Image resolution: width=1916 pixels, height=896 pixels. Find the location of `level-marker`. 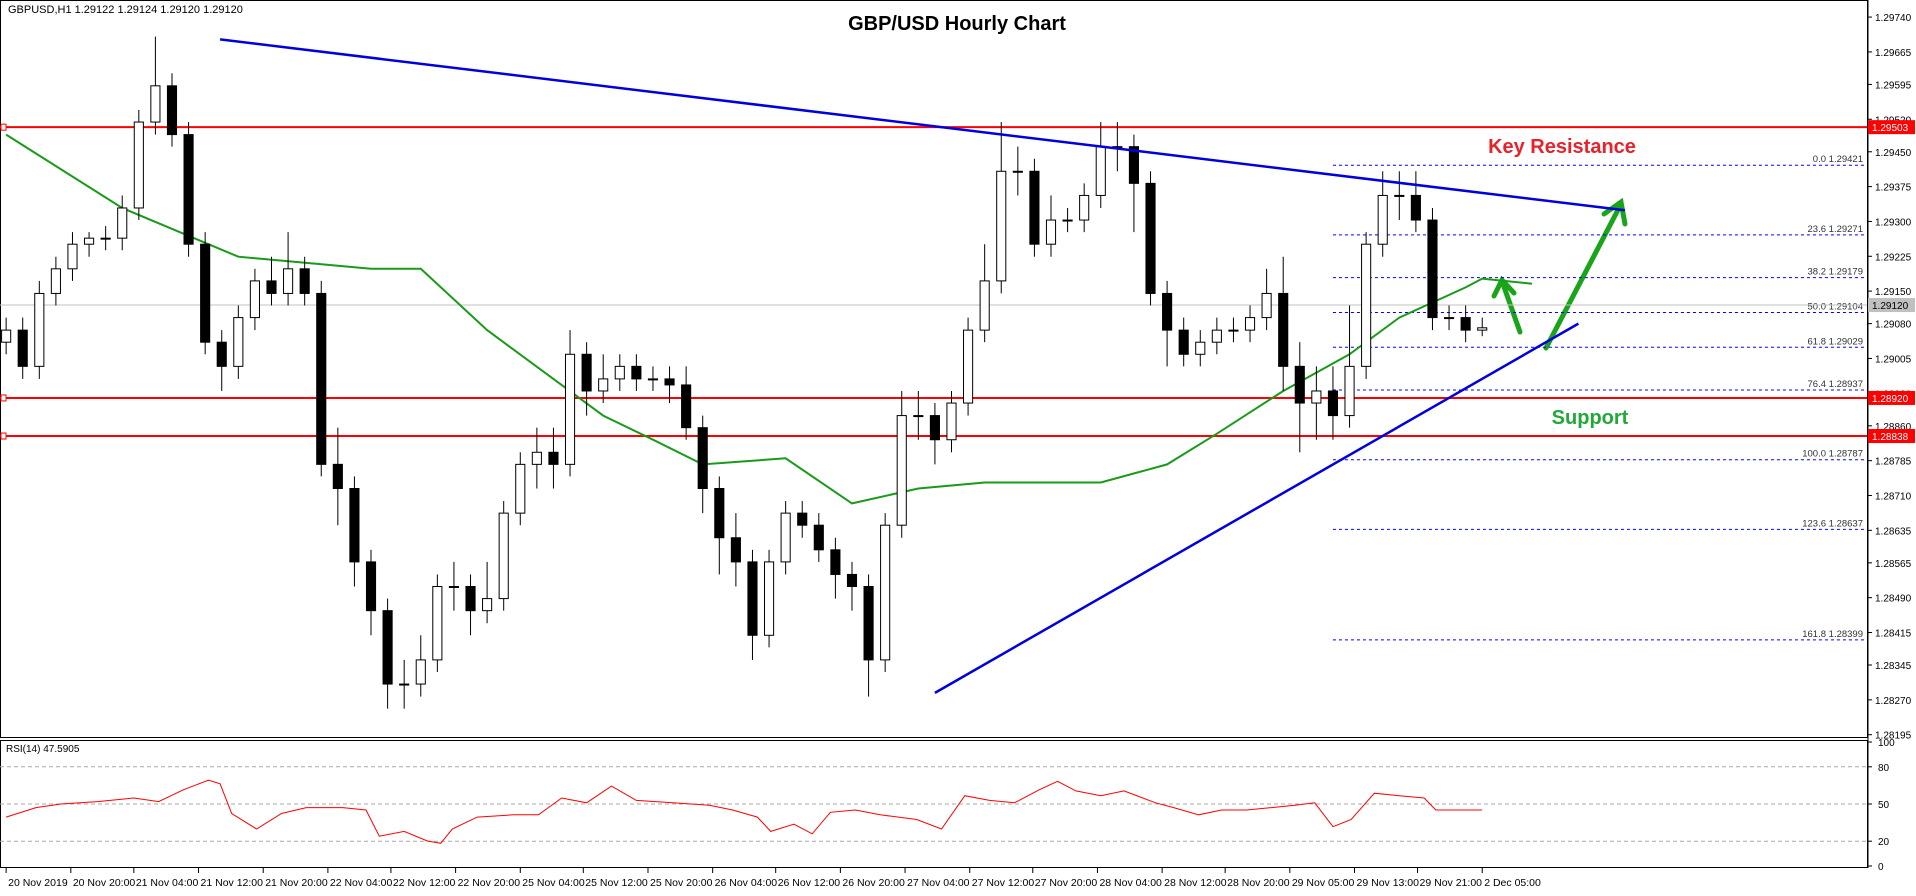

level-marker is located at coordinates (3, 398).